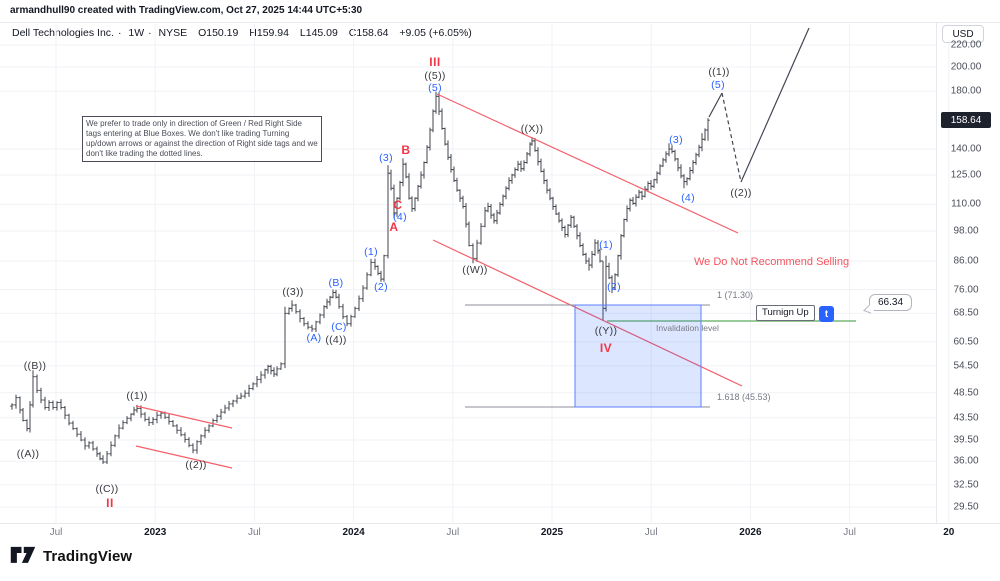 Image resolution: width=1000 pixels, height=581 pixels. I want to click on wave-label: ((A)), so click(28, 454).